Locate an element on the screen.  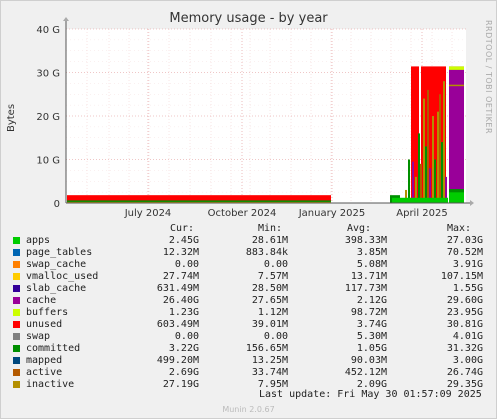
legend-name: slab_cache is located at coordinates (56, 288).